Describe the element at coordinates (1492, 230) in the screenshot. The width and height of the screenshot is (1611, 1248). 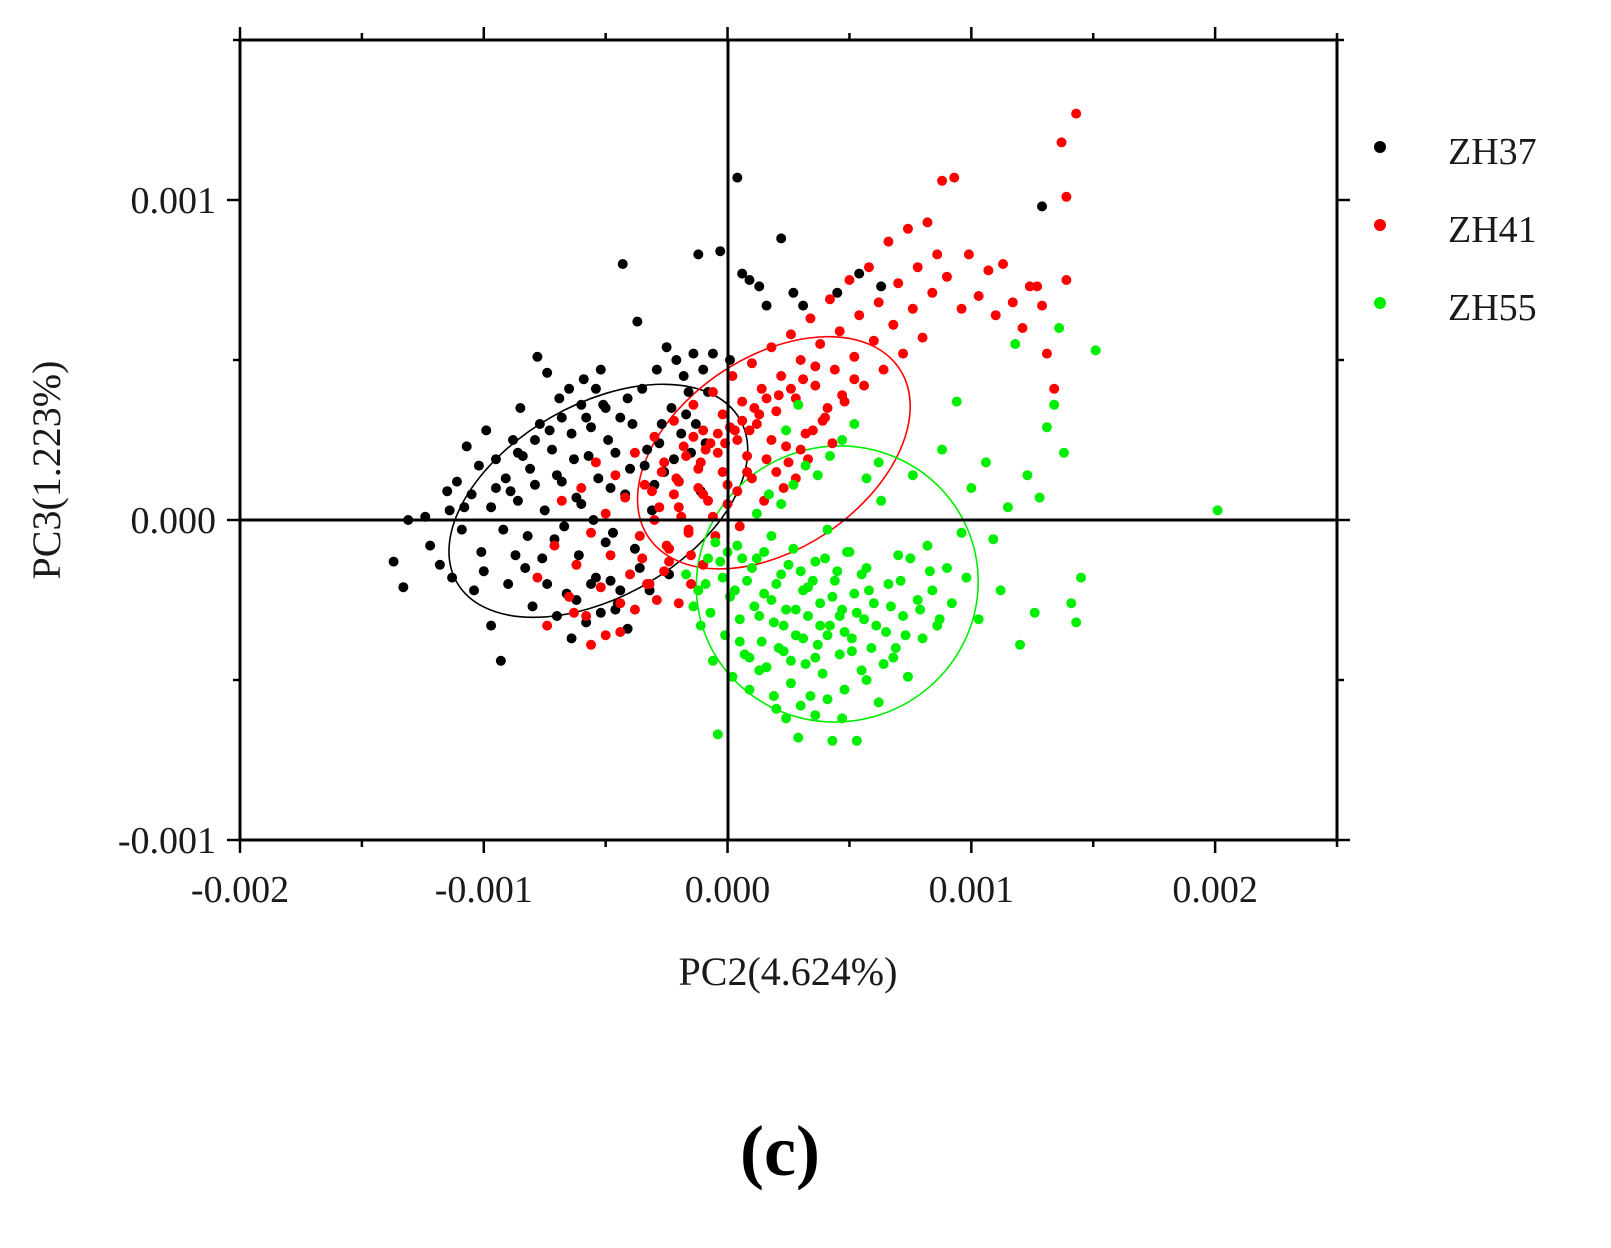
I see `legend-label: ZH41` at that location.